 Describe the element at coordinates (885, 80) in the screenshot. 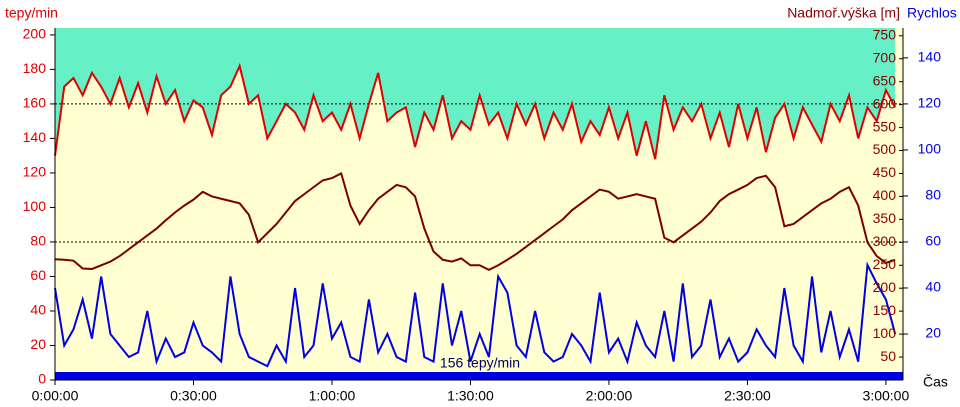

I see `y2-tick-label: 650` at that location.